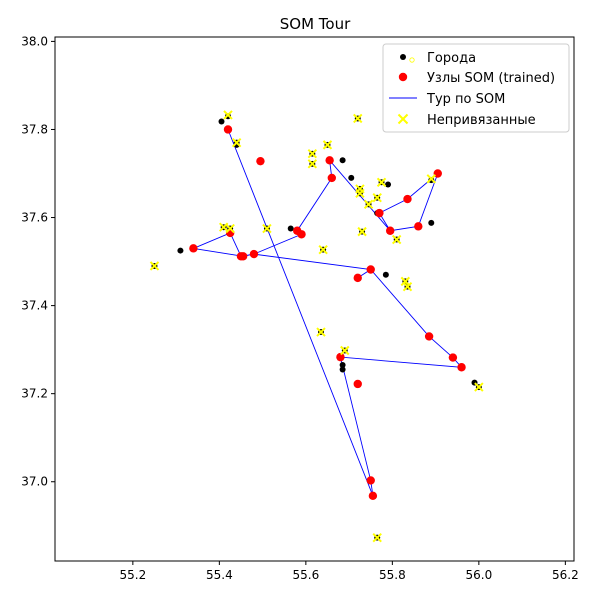 The height and width of the screenshot is (600, 600). What do you see at coordinates (392, 575) in the screenshot?
I see `x-tick-label: 55.8` at bounding box center [392, 575].